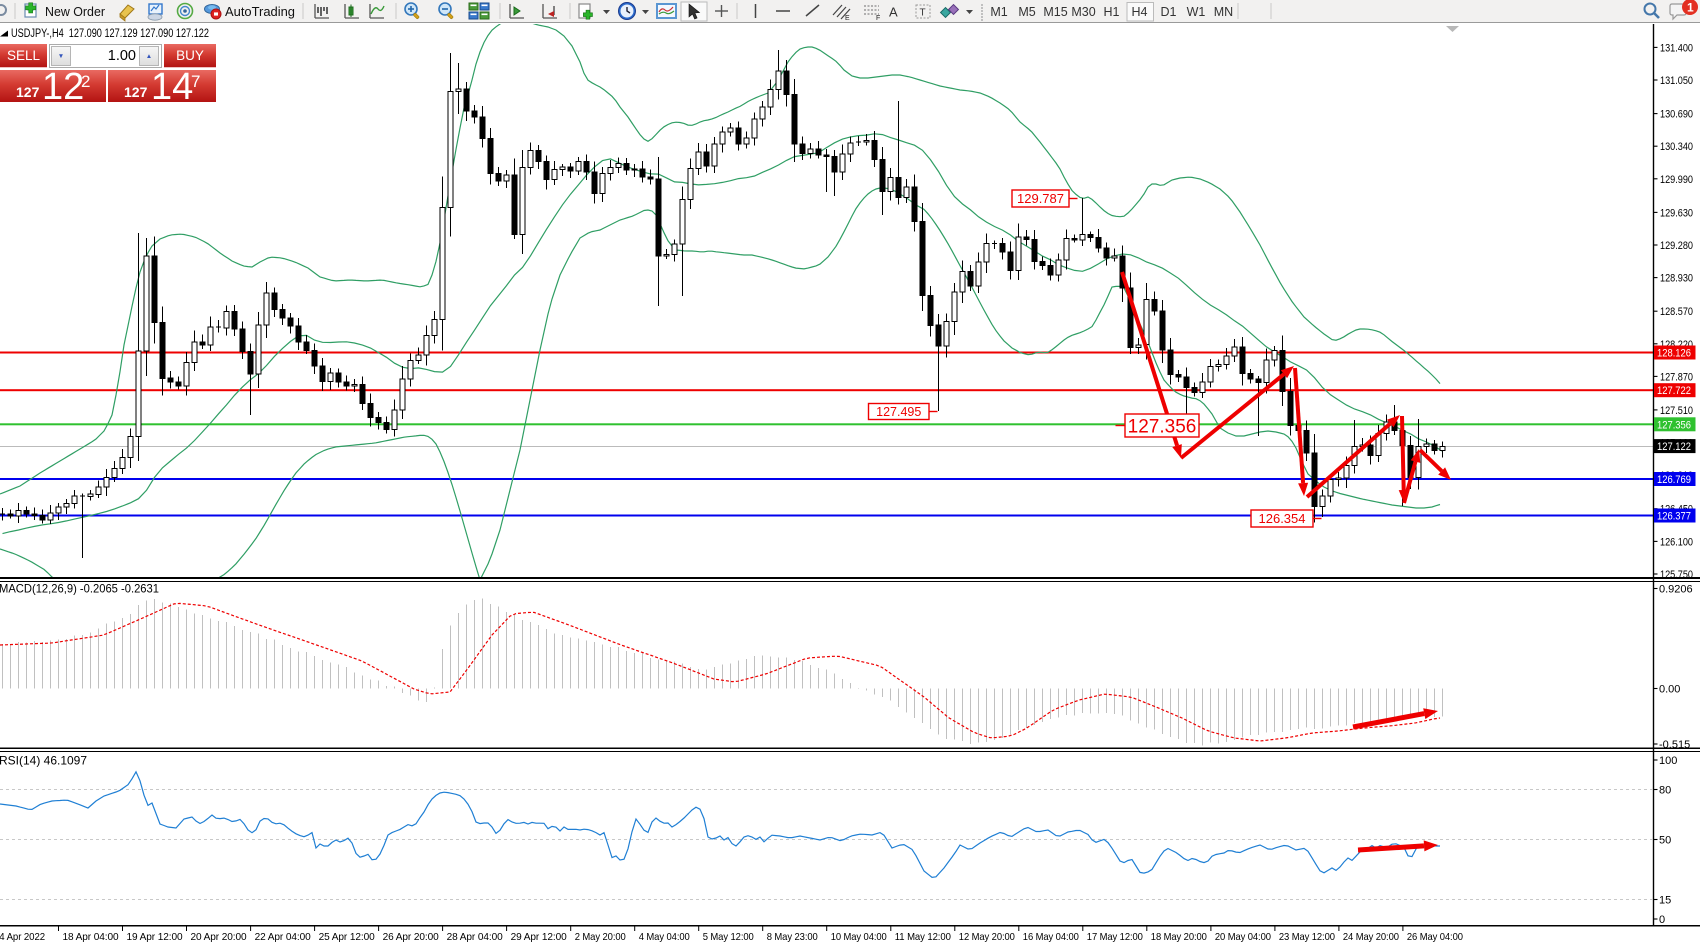 The width and height of the screenshot is (1700, 945). Describe the element at coordinates (1665, 841) in the screenshot. I see `svg-text: 50` at that location.